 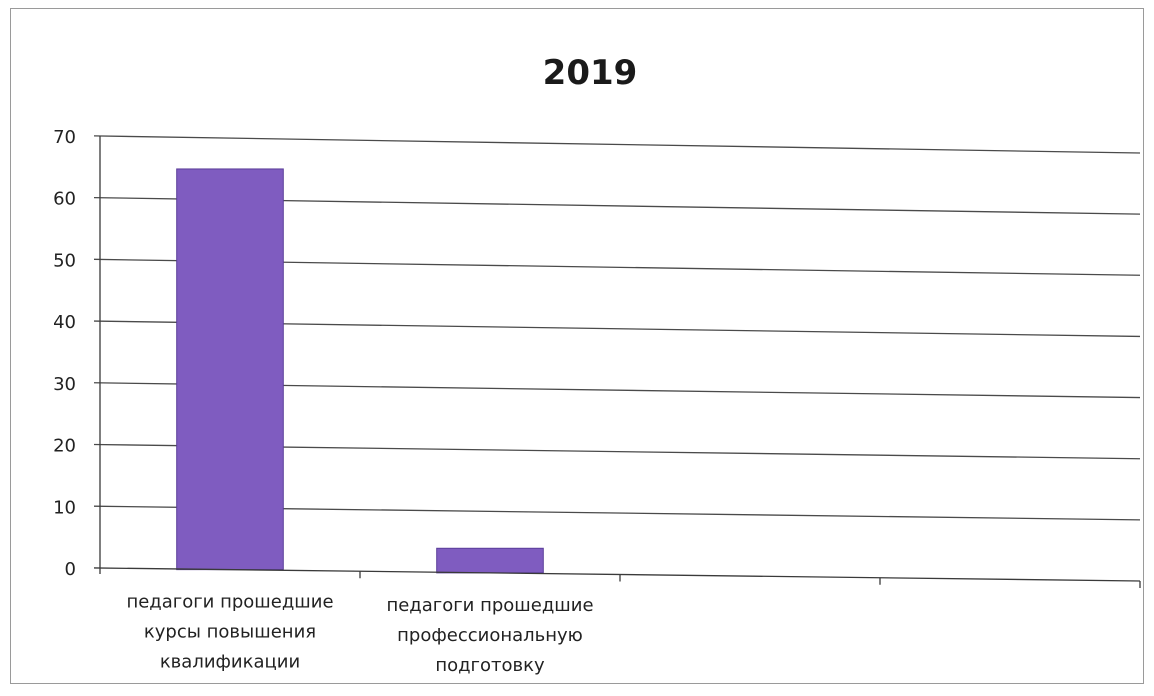 What do you see at coordinates (64, 507) in the screenshot?
I see `y-tick-label: 10` at bounding box center [64, 507].